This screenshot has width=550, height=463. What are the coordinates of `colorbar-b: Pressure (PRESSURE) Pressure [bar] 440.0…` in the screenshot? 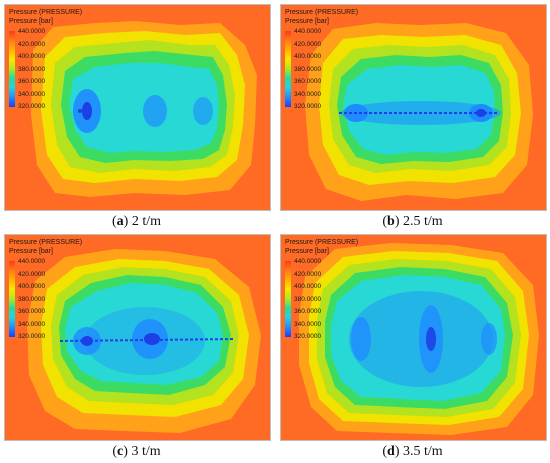 It's located at (321, 59).